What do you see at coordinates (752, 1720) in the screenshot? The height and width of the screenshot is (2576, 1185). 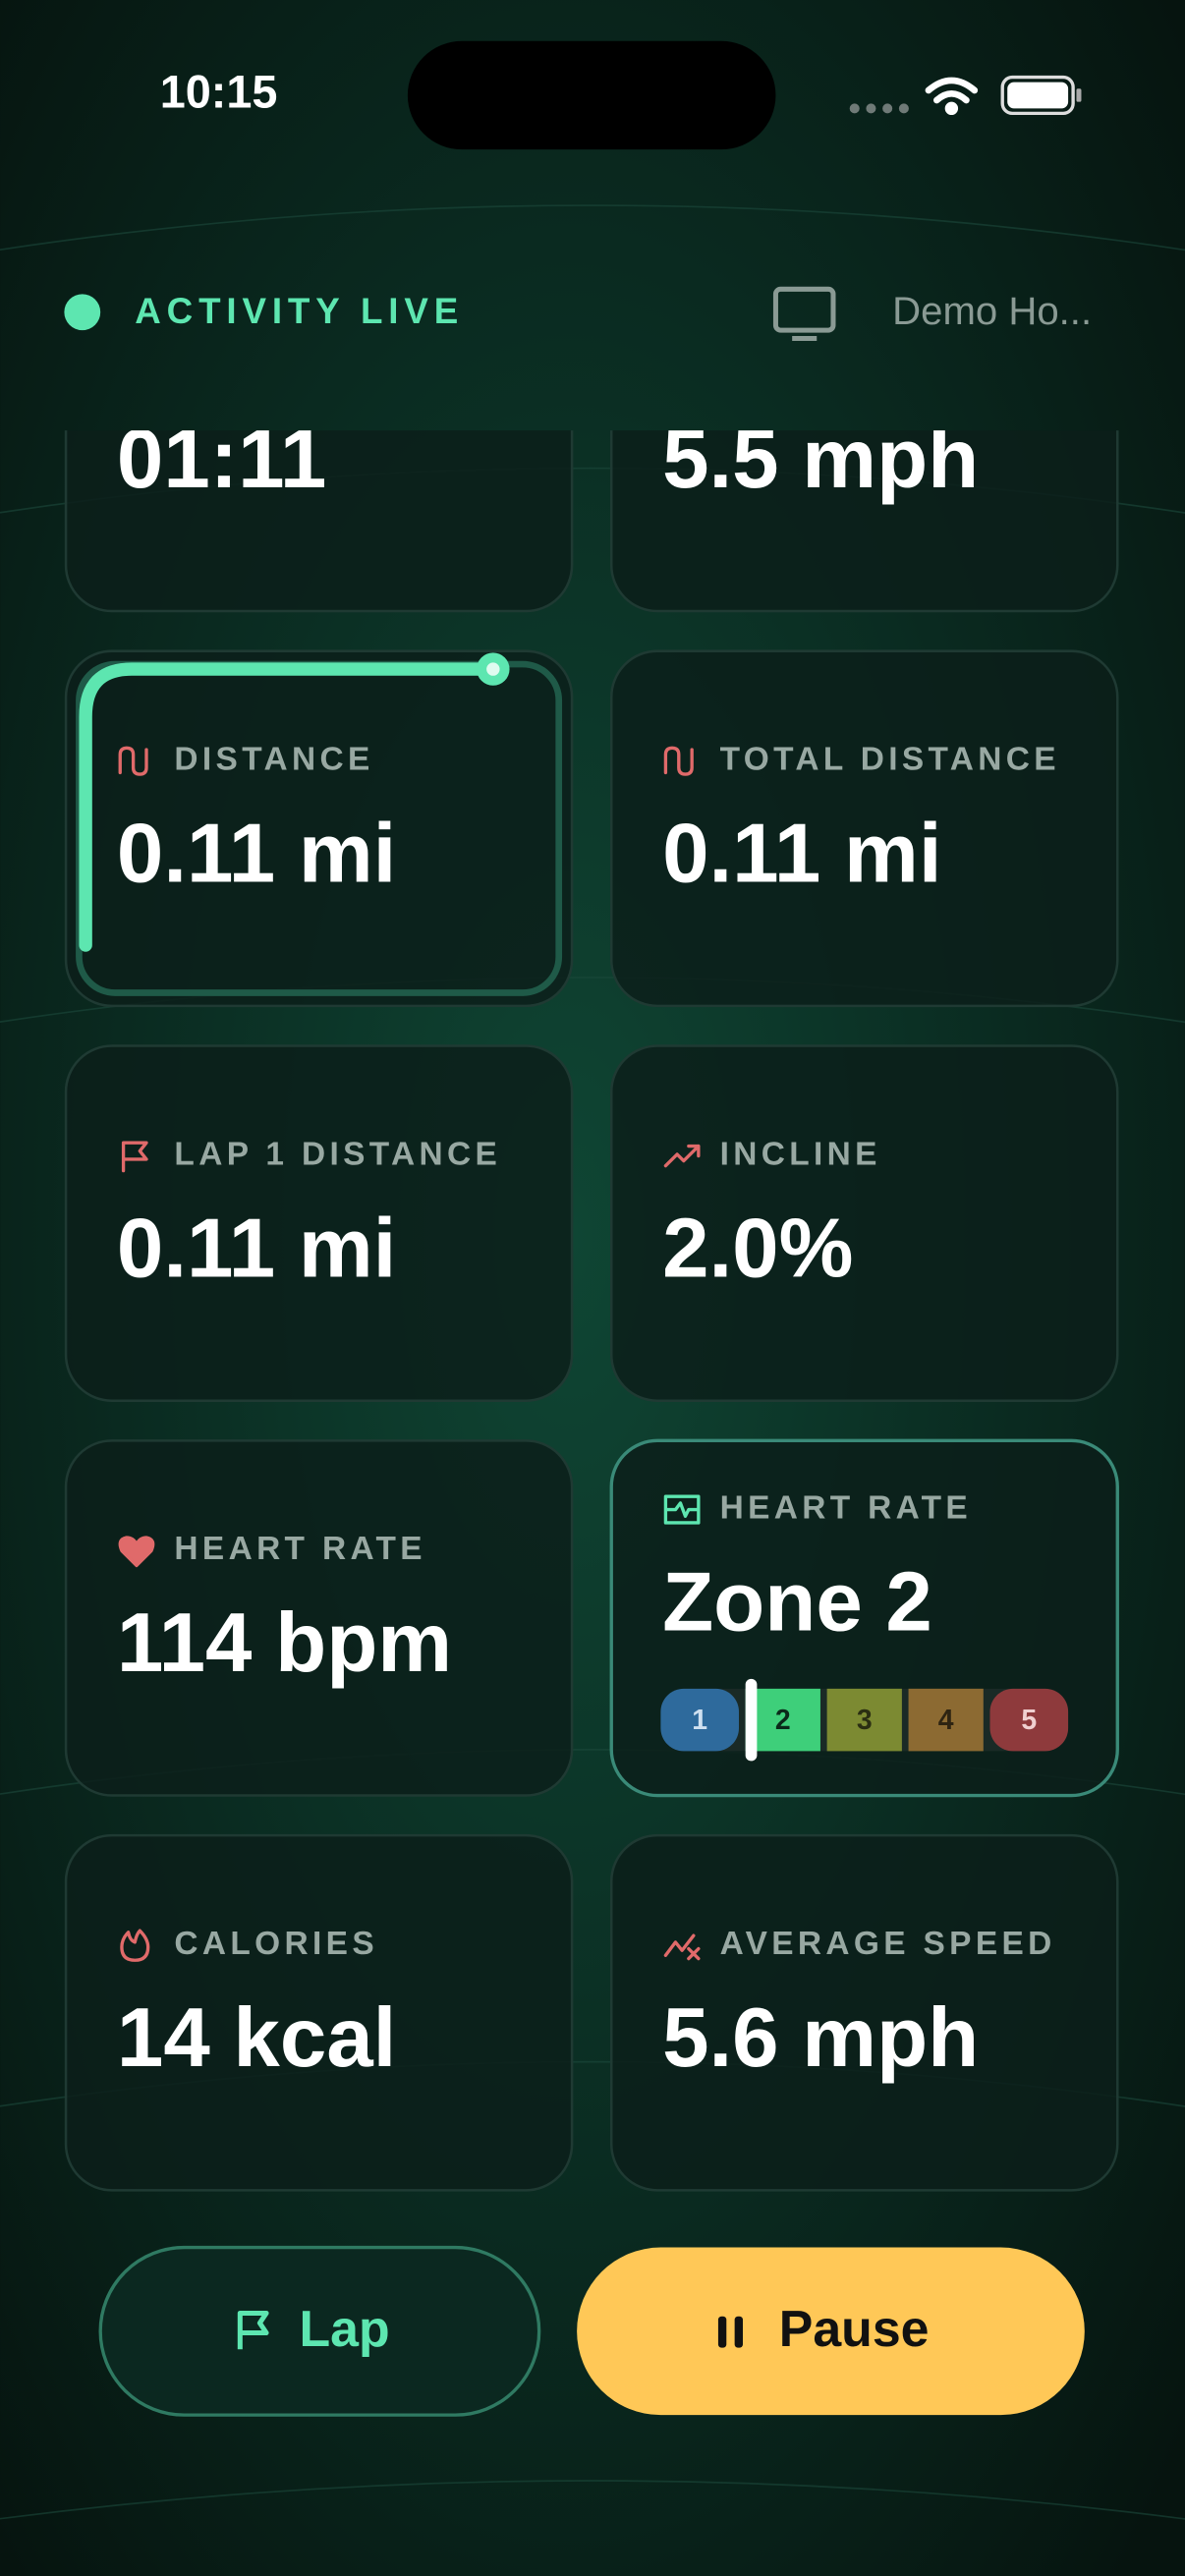 I see `zone-indicator` at bounding box center [752, 1720].